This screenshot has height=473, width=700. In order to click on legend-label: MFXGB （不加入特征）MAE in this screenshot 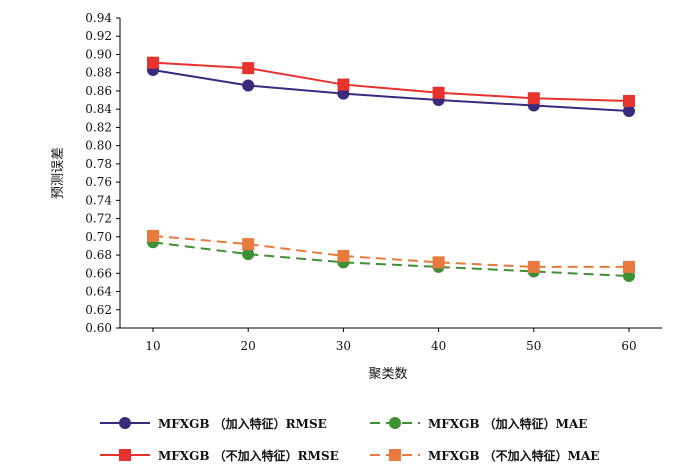, I will do `click(513, 455)`.